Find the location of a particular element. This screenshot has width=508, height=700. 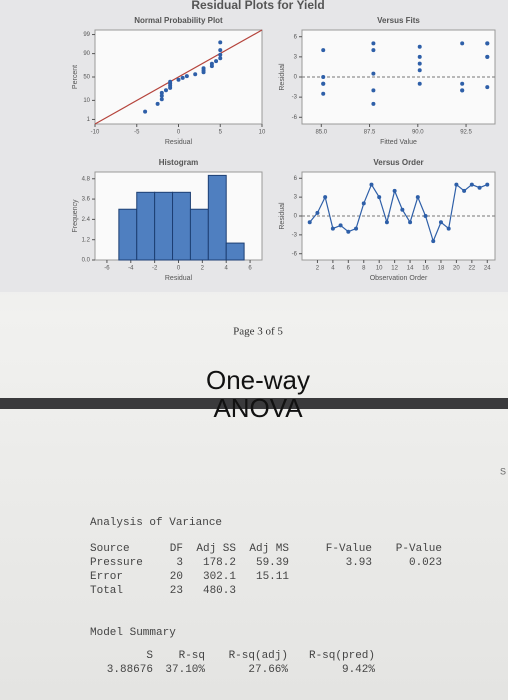

y-tick-label: 0.0 is located at coordinates (86, 261).